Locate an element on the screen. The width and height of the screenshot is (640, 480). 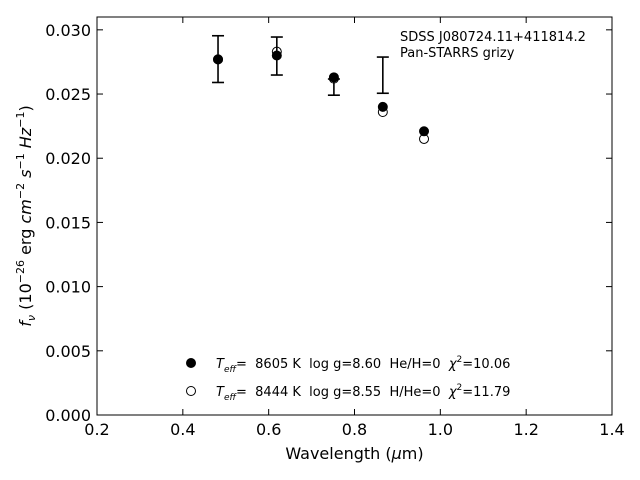
legend-entry-1: Teff= 8605 K log g=8.60 He/H=0 χ2=10.06 is located at coordinates (363, 365).